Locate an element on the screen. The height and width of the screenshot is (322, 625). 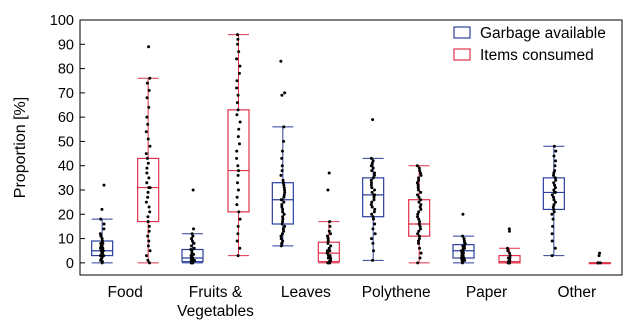
y-tick-label: 90 is located at coordinates (66, 45).